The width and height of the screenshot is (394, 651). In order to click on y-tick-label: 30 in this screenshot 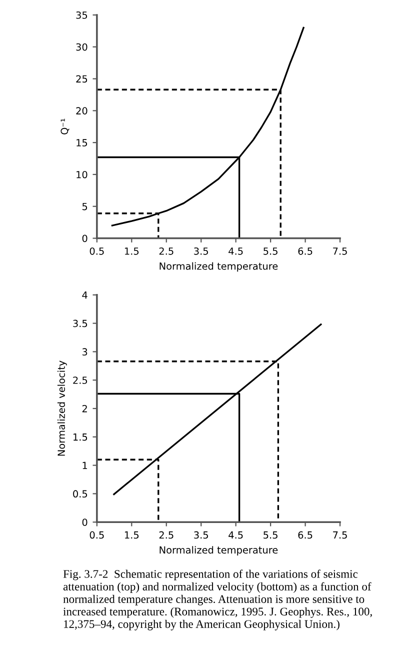, I will do `click(82, 47)`.